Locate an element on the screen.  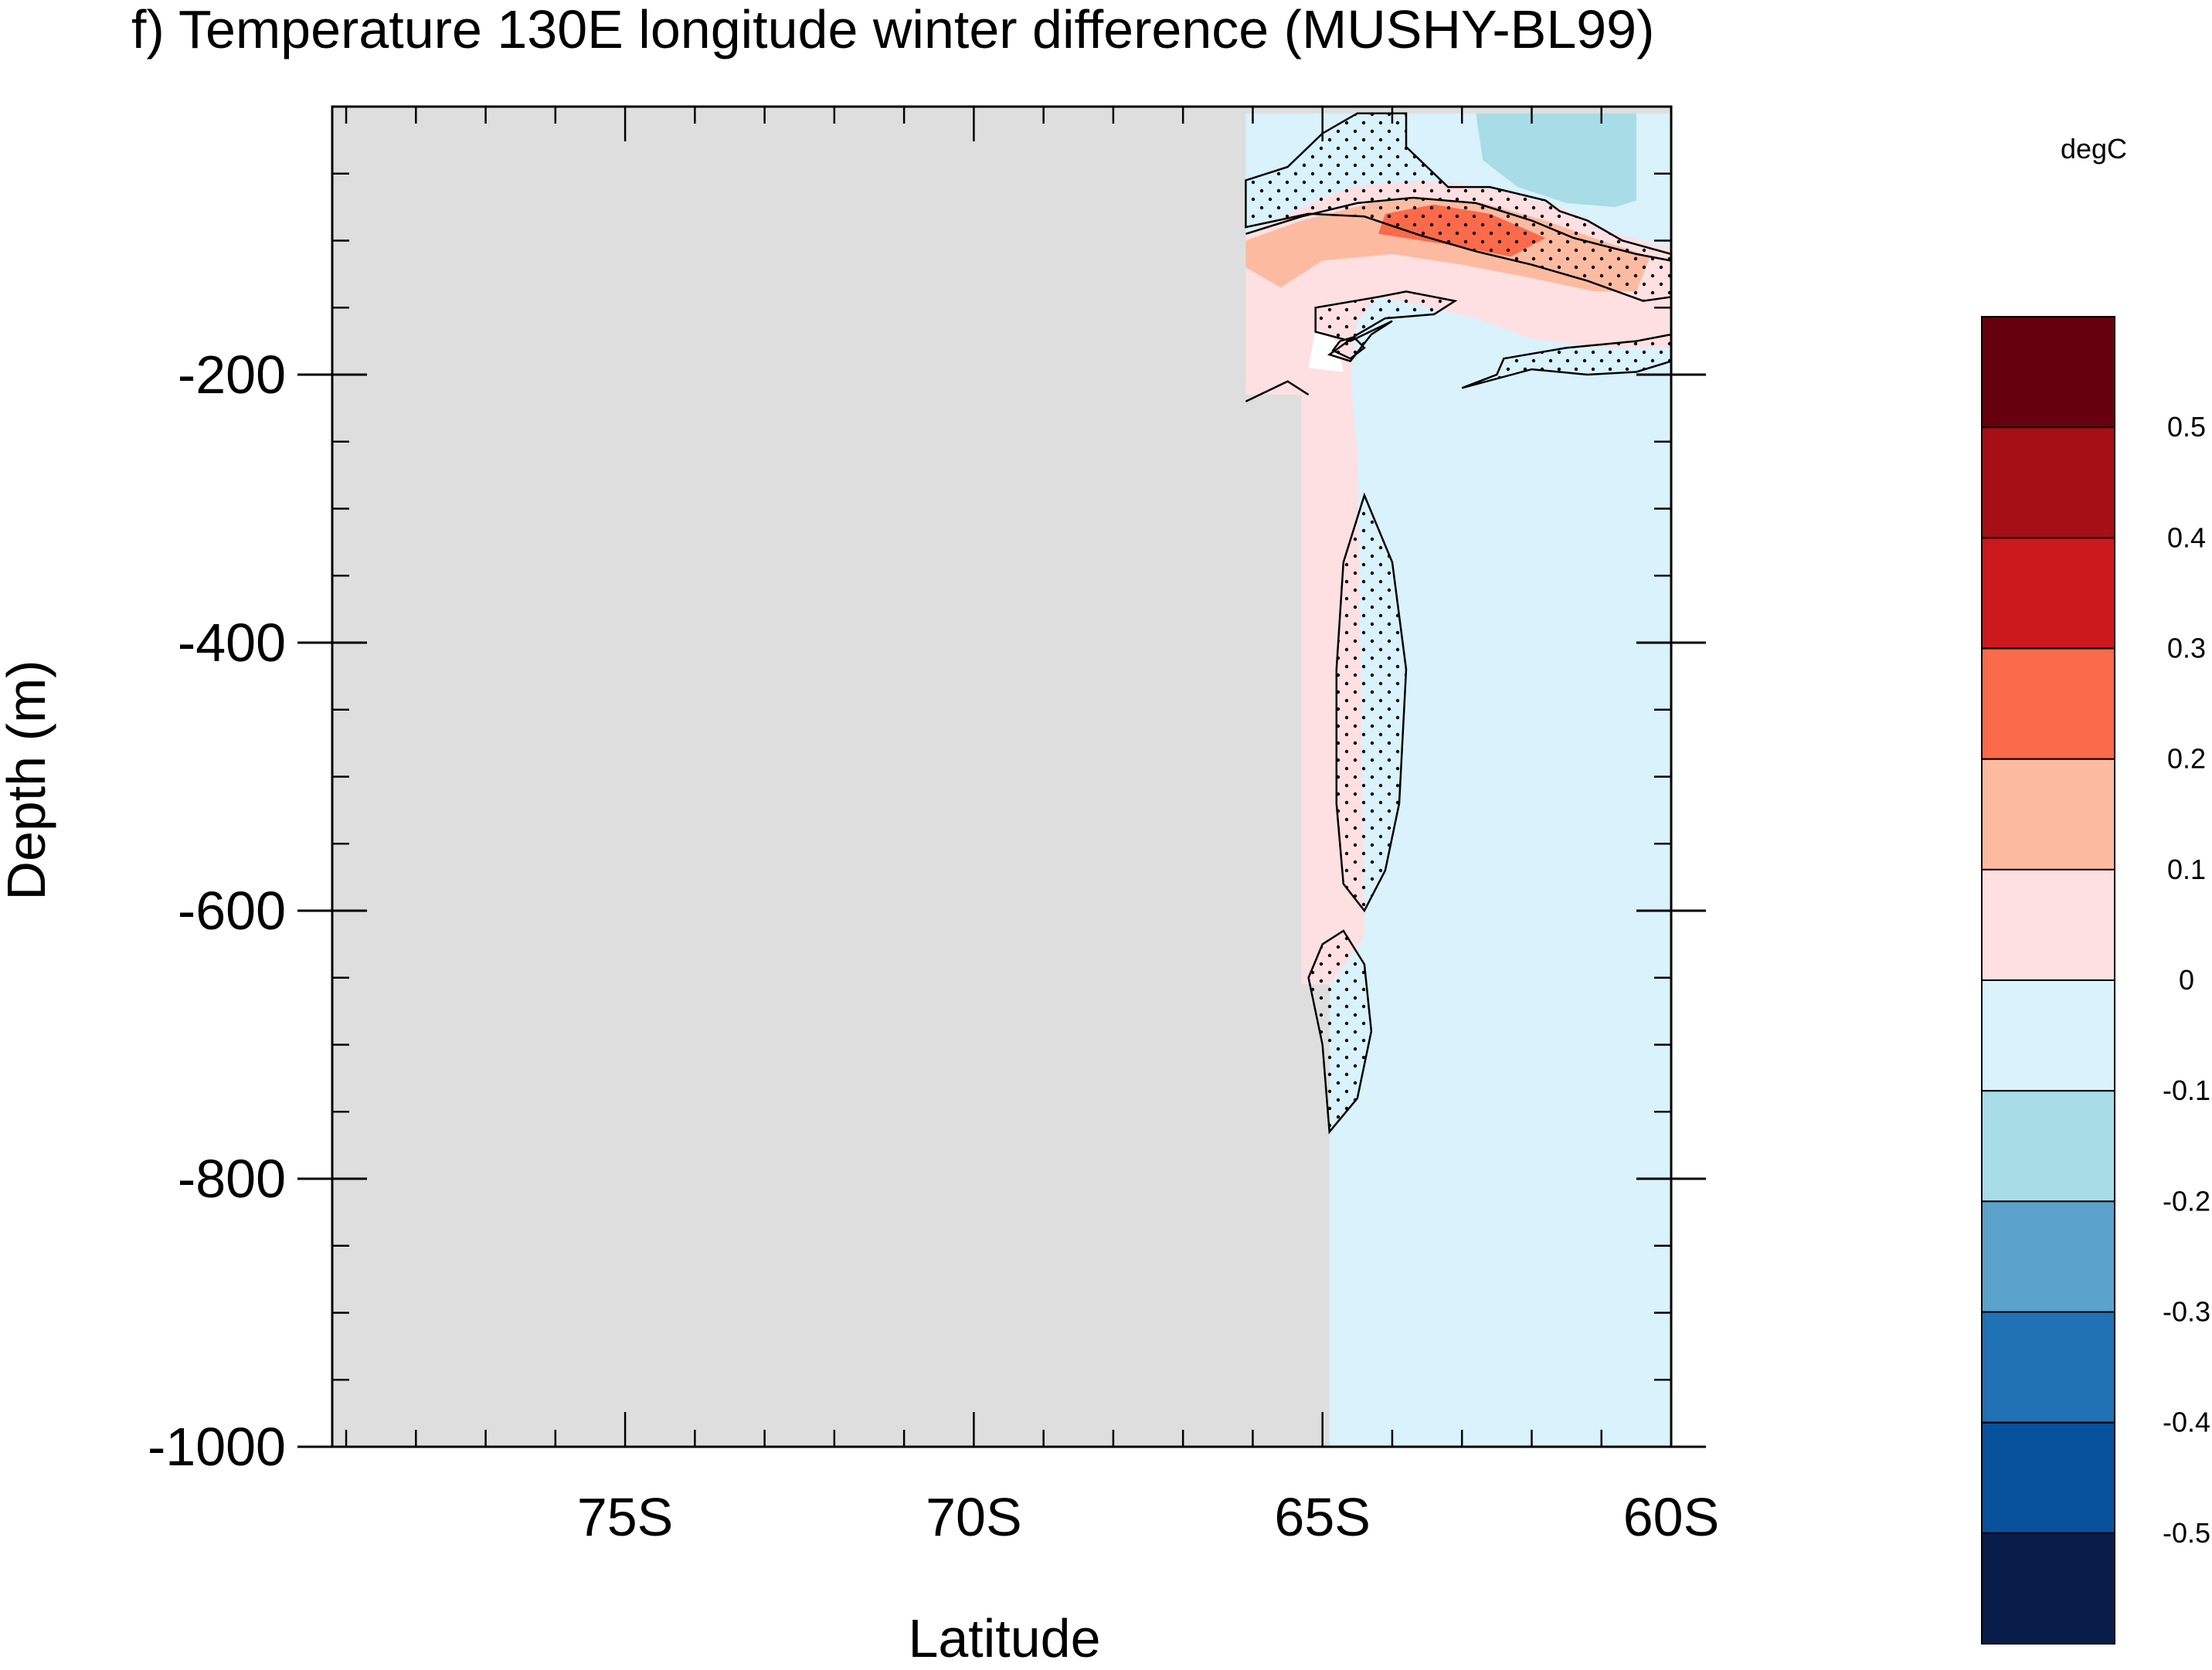
significance-stippling is located at coordinates (1459, 624).